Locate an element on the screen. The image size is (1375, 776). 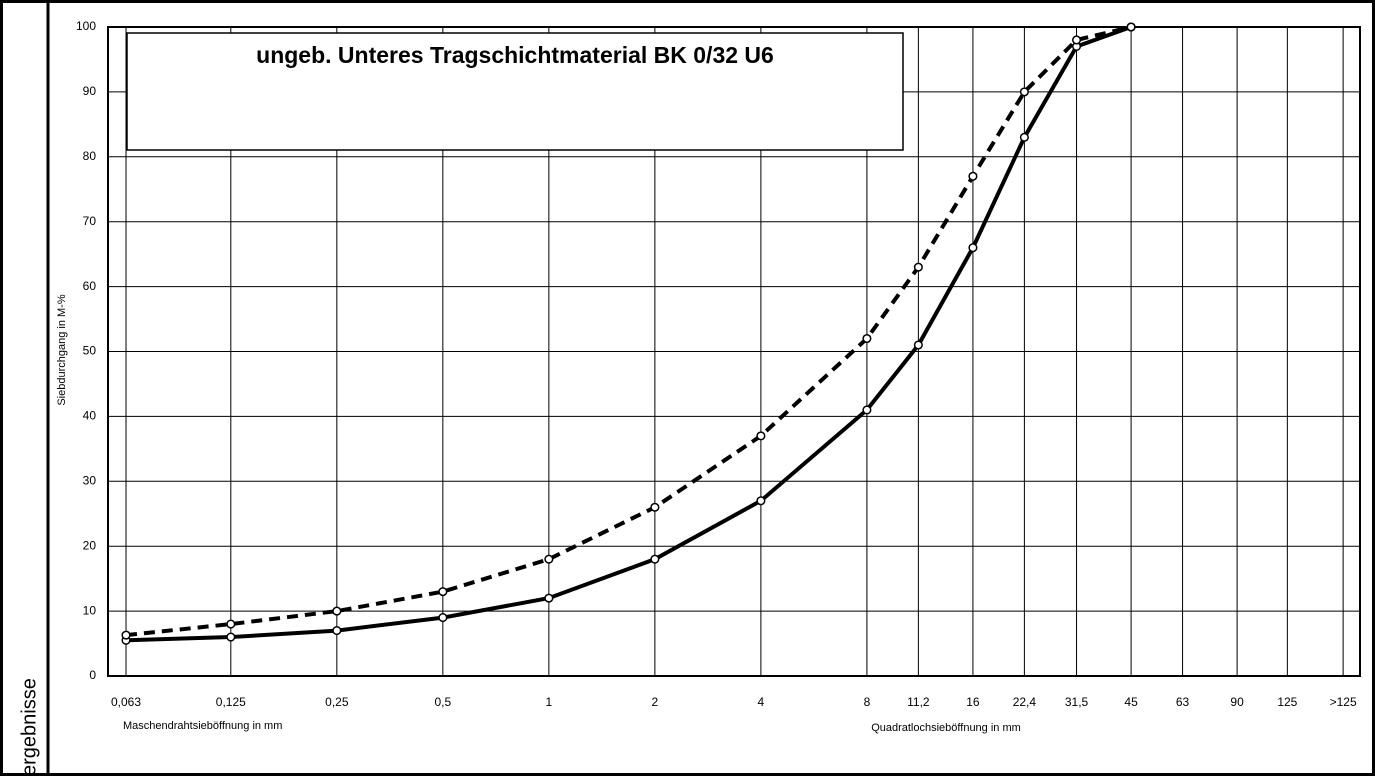
x-tick-label: 16 is located at coordinates (973, 702).